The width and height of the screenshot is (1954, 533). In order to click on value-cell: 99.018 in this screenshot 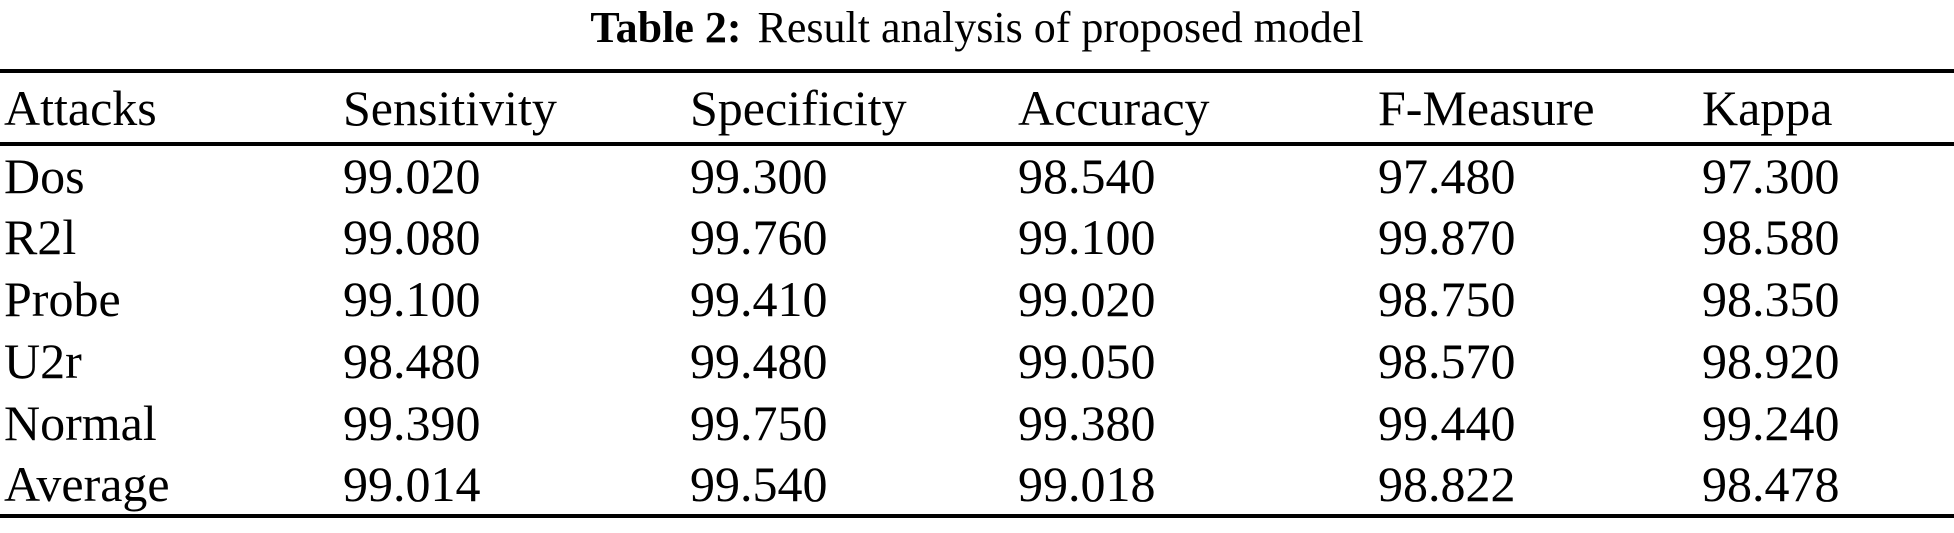, I will do `click(1087, 484)`.